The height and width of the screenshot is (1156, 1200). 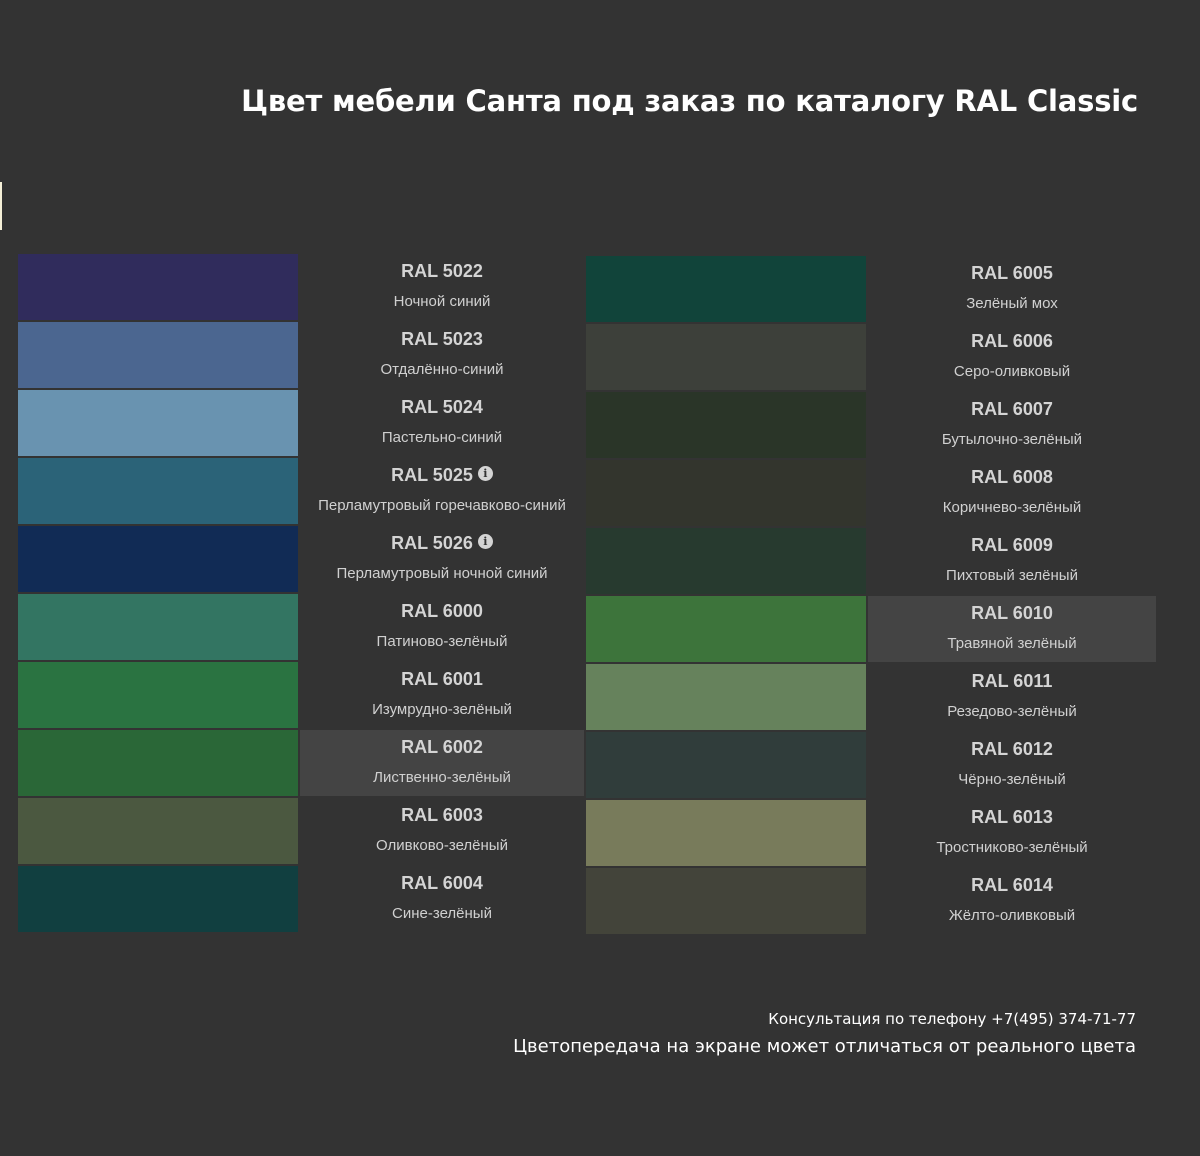 I want to click on color-row: RAL 6014 Жёлто-оливковый, so click(x=871, y=902).